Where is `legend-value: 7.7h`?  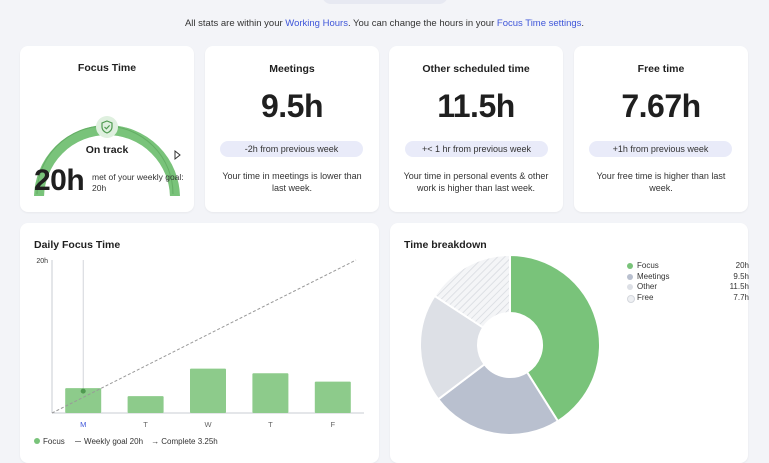
legend-value: 7.7h is located at coordinates (741, 297).